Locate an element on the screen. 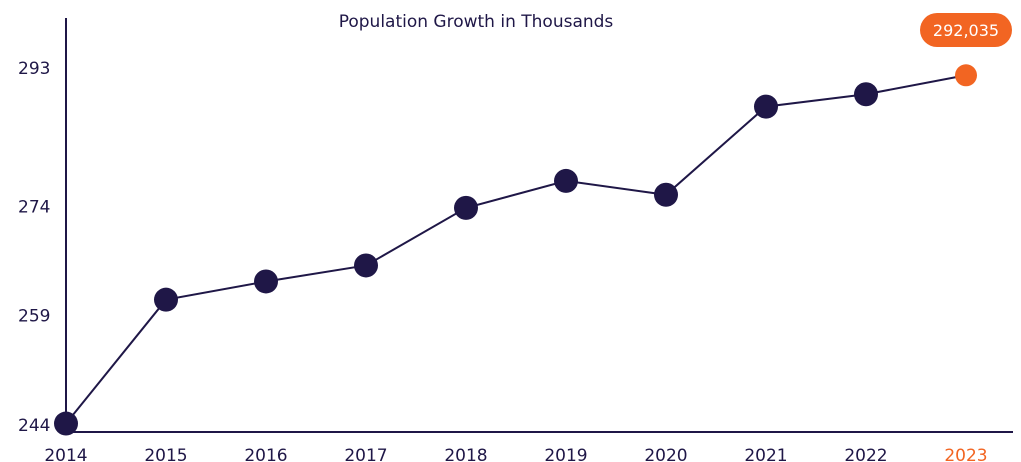 The image size is (1021, 462). x-tick-label: 2020 is located at coordinates (665, 454).